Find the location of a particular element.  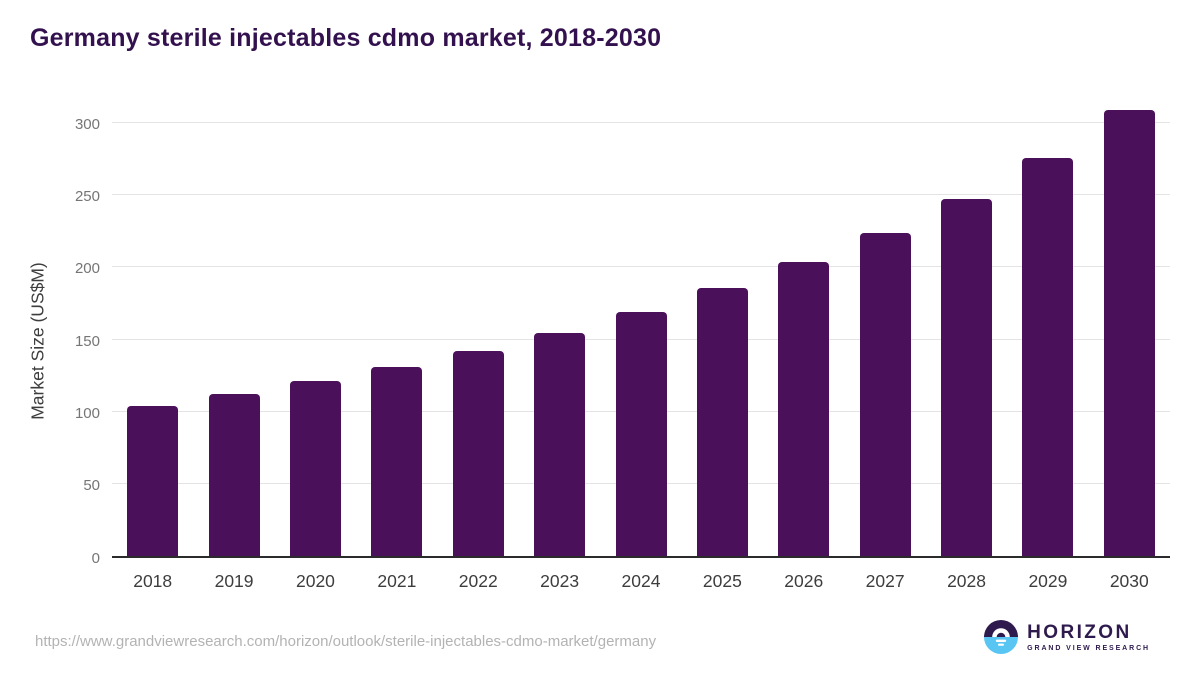

bar-2026 is located at coordinates (804, 409).